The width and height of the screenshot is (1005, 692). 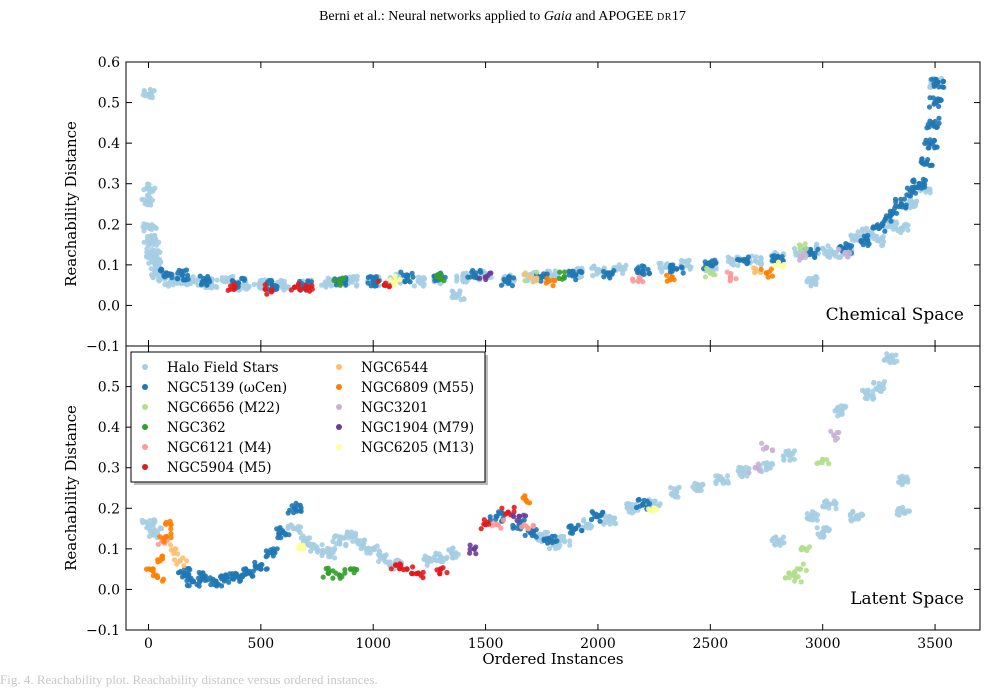 I want to click on y-axis-label-0: Reachability Distance, so click(x=71, y=204).